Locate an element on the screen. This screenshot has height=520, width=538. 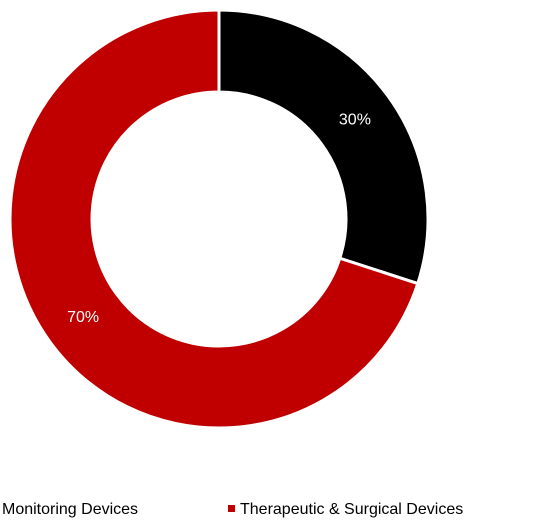
legend-label: Therapeutic & Surgical Devices is located at coordinates (351, 509).